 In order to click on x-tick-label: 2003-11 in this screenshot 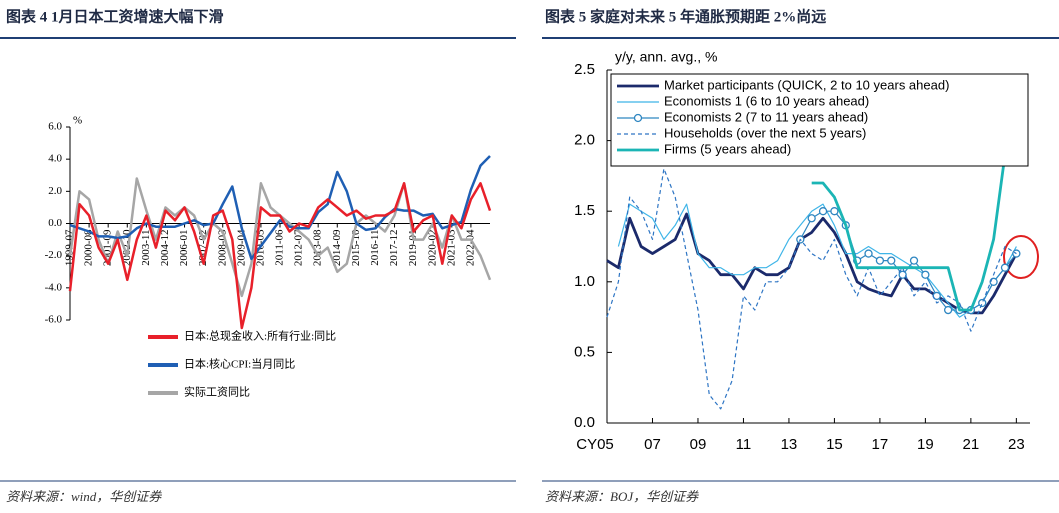, I will do `click(146, 248)`.